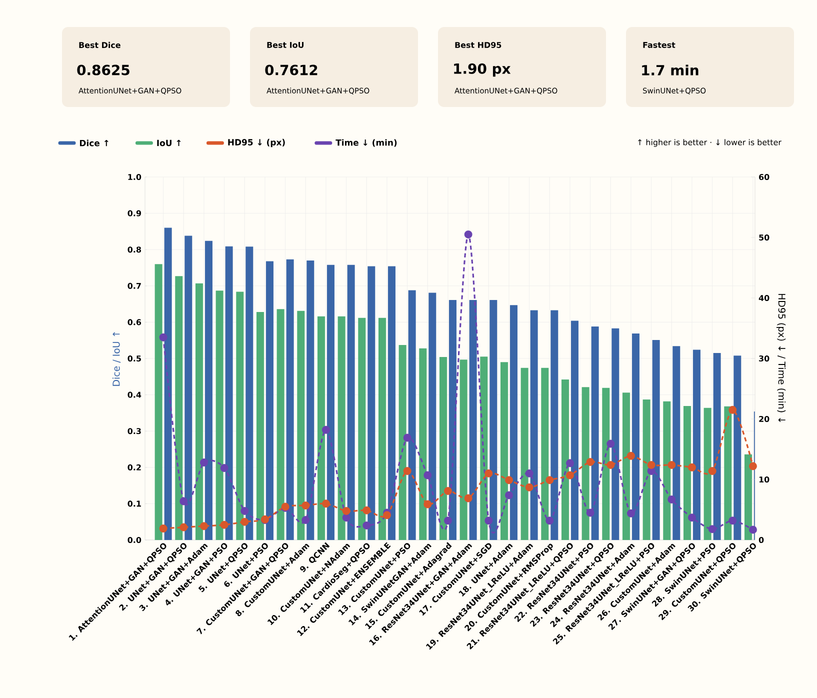 Image resolution: width=817 pixels, height=698 pixels. What do you see at coordinates (482, 70) in the screenshot?
I see `text: 1.90 px` at bounding box center [482, 70].